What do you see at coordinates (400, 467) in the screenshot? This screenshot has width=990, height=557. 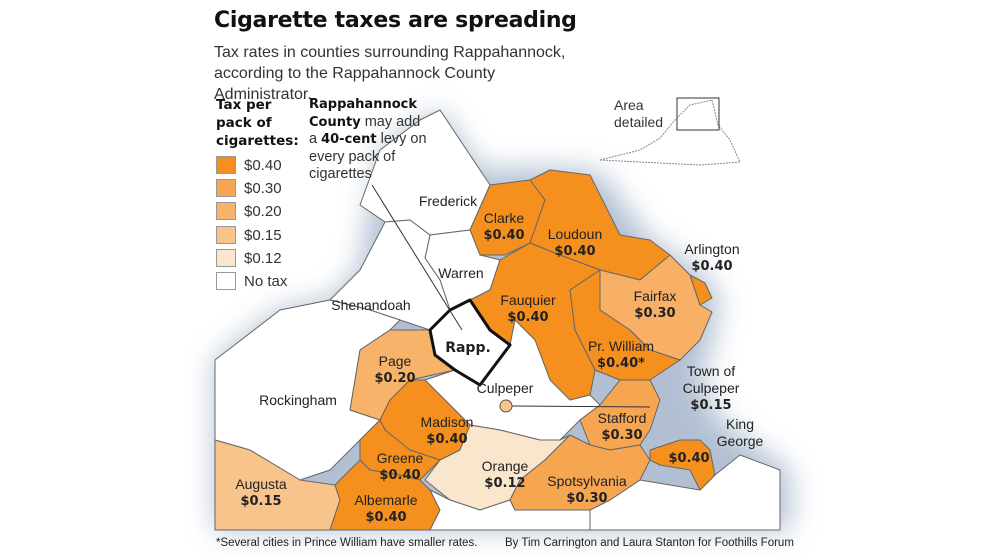 I see `label-greene: Greene $0.40` at bounding box center [400, 467].